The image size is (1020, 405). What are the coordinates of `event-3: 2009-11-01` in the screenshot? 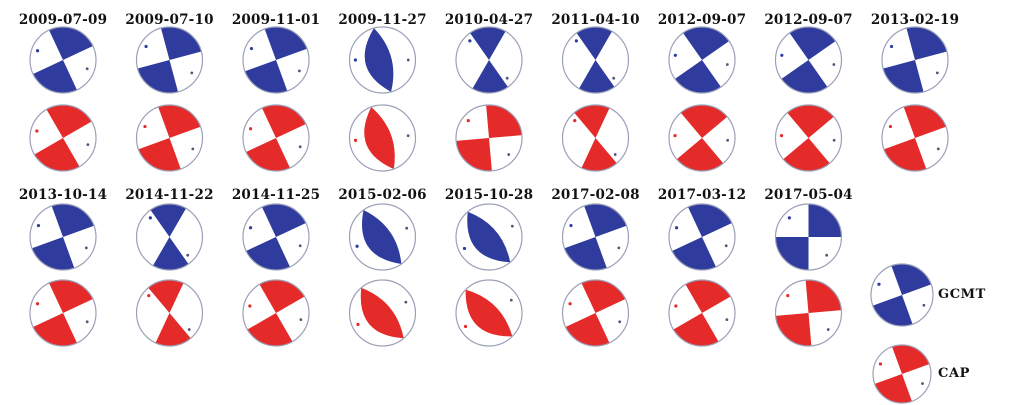 It's located at (276, 92).